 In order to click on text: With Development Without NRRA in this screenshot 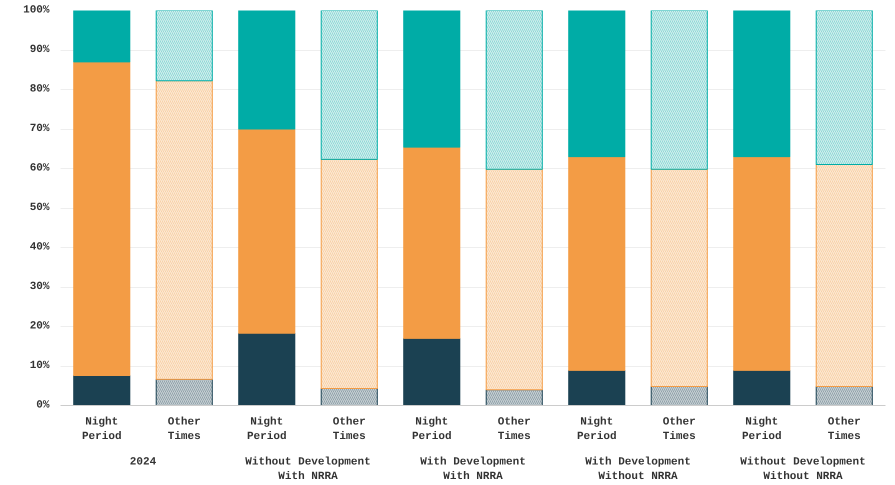, I will do `click(638, 469)`.